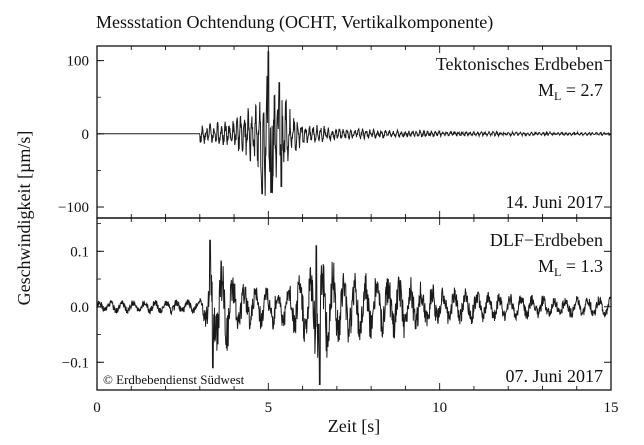 This screenshot has width=644, height=445. I want to click on copyright-label: © Erdbebendienst Südwest, so click(174, 379).